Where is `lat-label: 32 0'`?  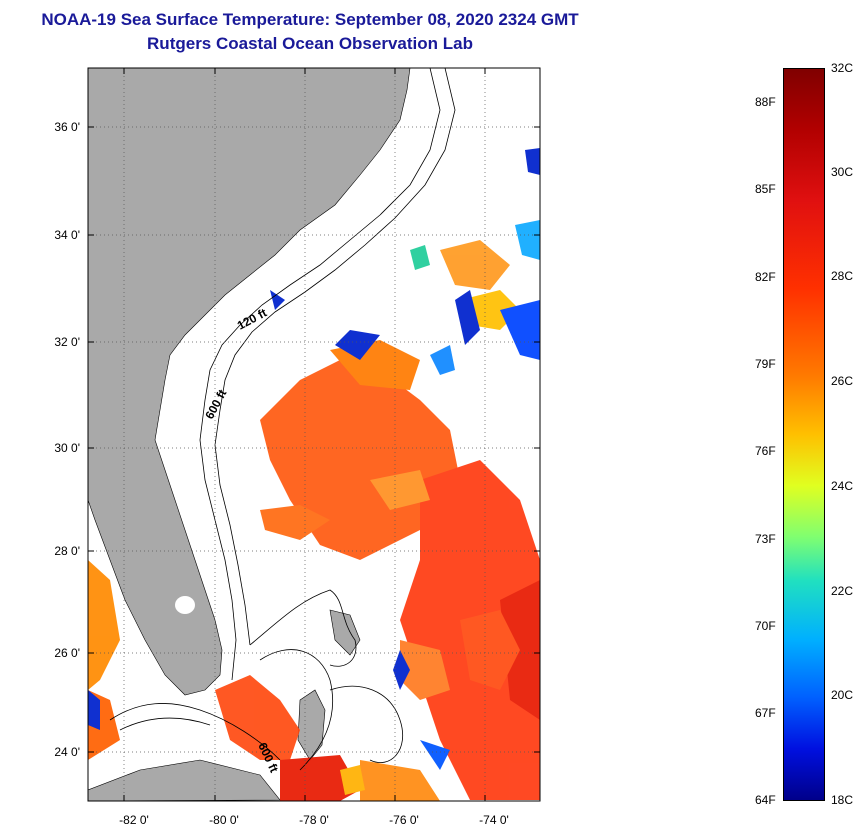 lat-label: 32 0' is located at coordinates (67, 342).